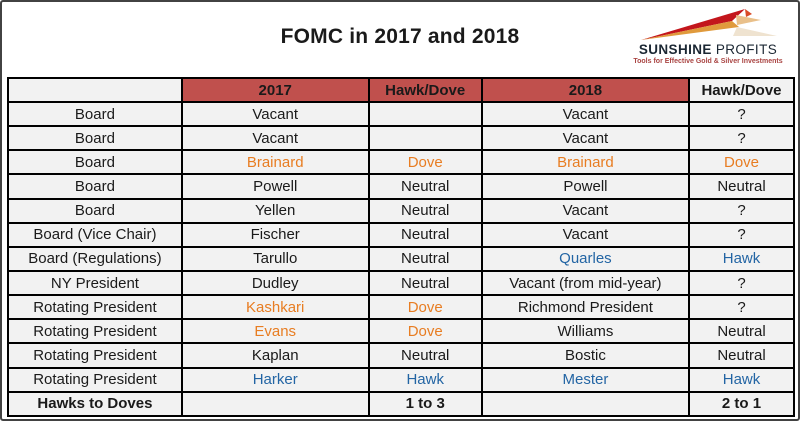 The width and height of the screenshot is (800, 421). Describe the element at coordinates (585, 379) in the screenshot. I see `table-cell: Mester` at that location.